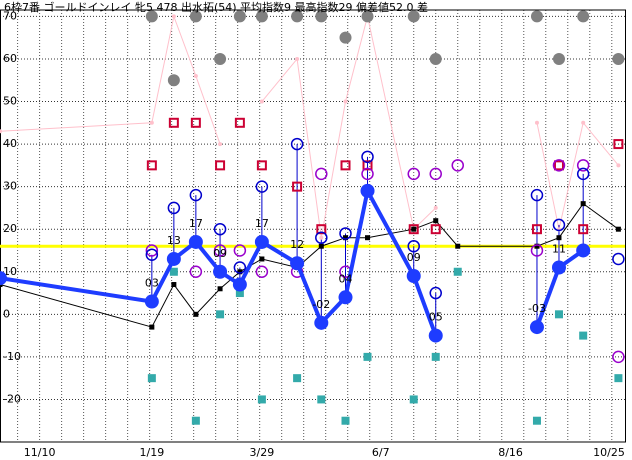  What do you see at coordinates (10, 58) in the screenshot?
I see `y-tick-label: 60` at bounding box center [10, 58].